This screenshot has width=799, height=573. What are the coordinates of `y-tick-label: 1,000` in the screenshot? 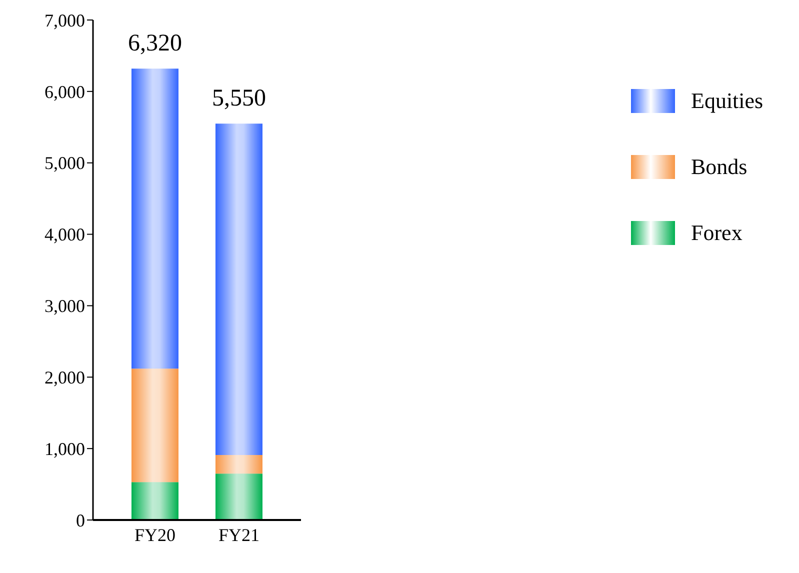 It's located at (64, 448).